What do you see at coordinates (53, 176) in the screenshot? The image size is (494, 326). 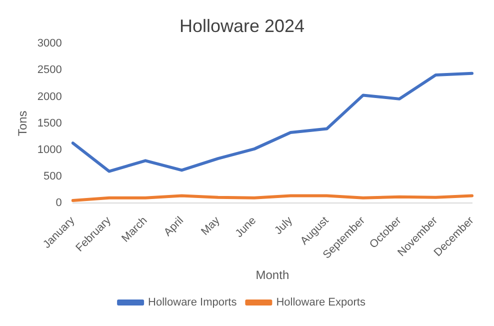 I see `y-tick-label: 500` at bounding box center [53, 176].